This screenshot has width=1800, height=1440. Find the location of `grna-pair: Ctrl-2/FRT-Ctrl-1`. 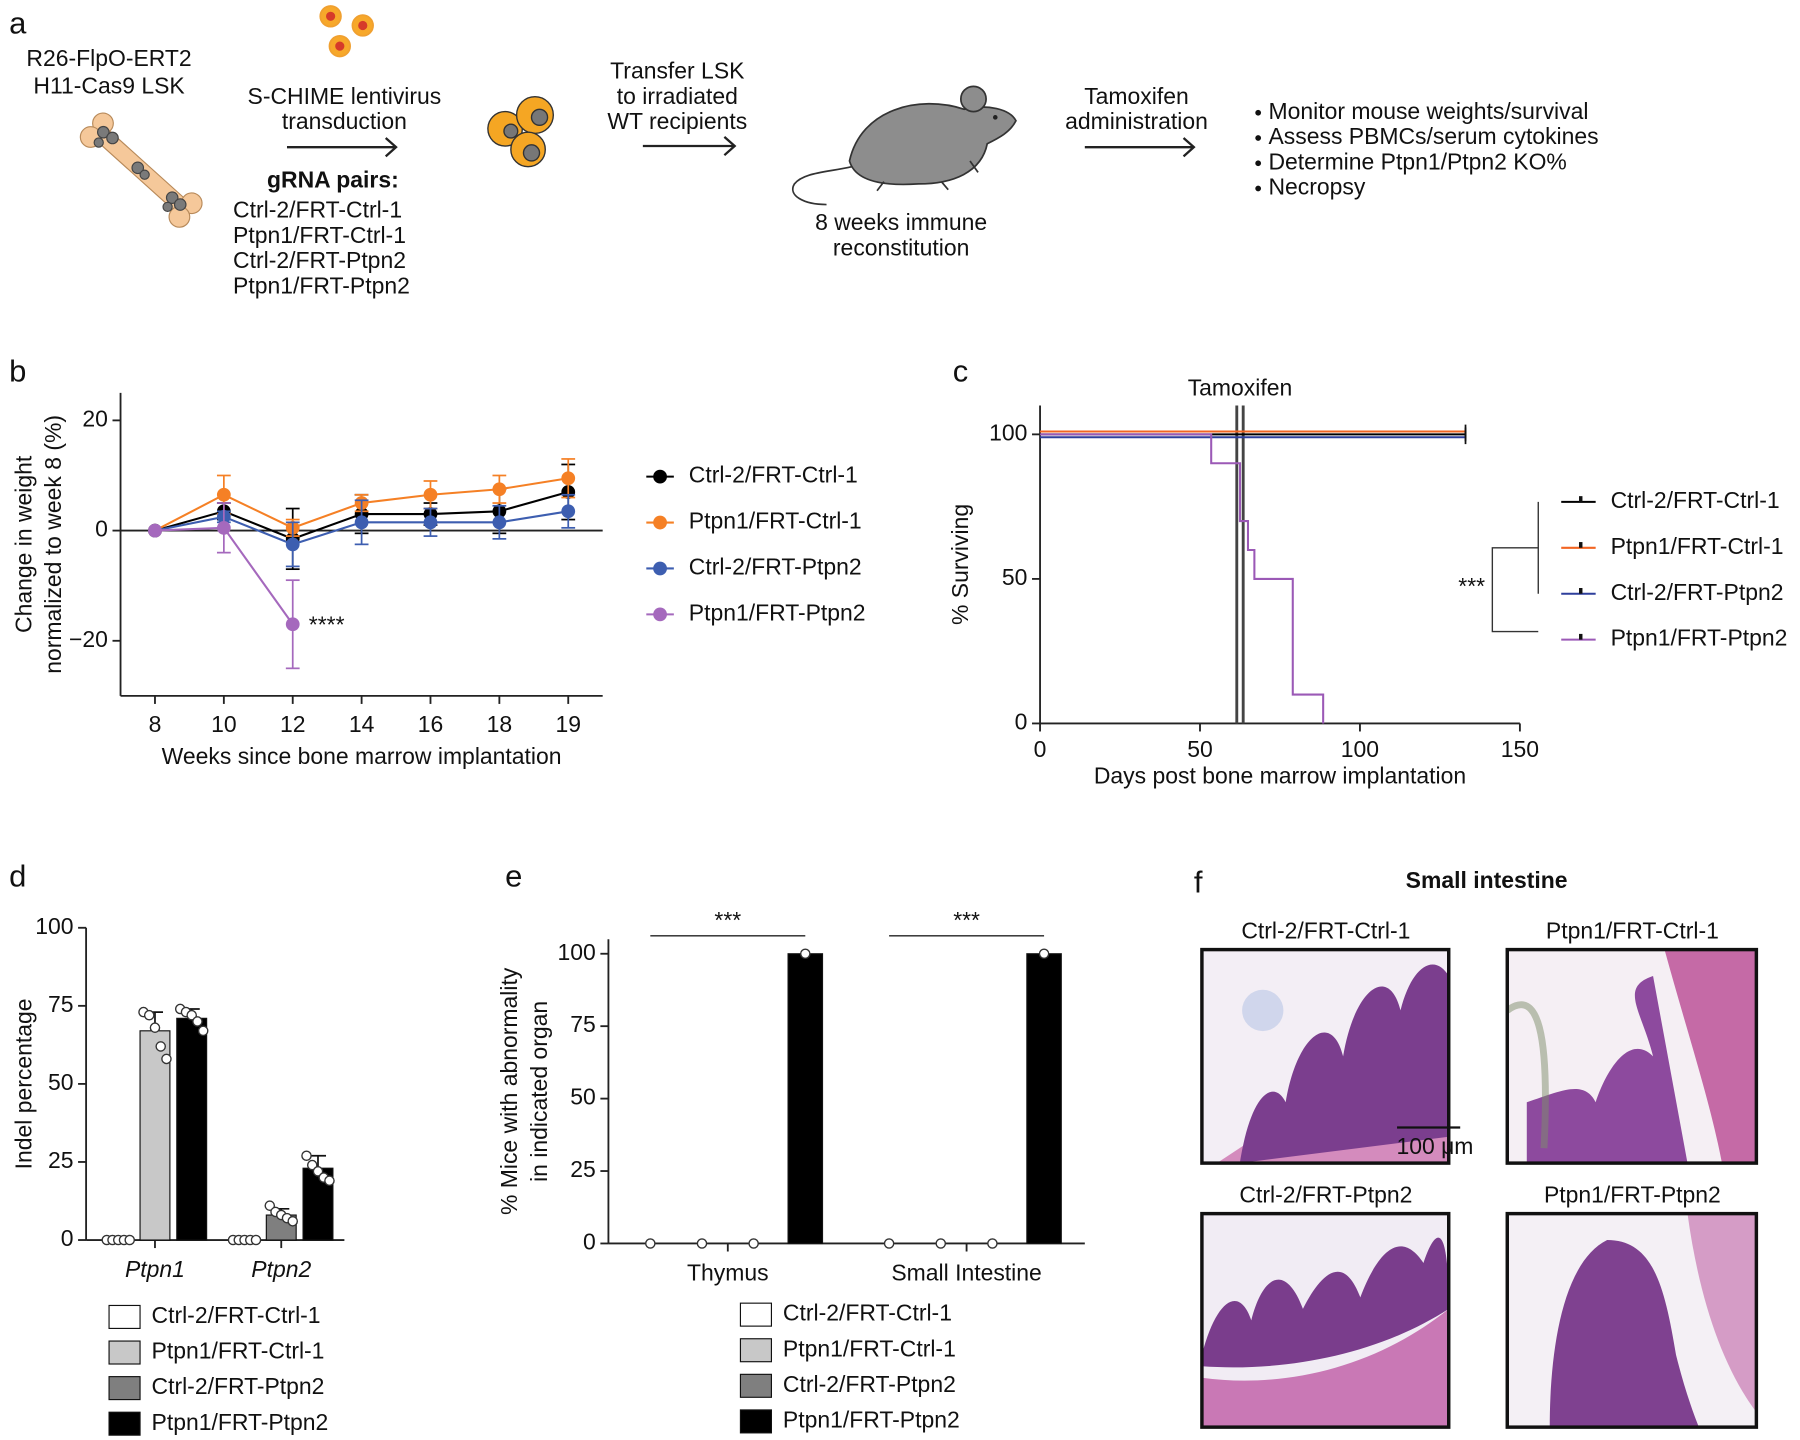

grna-pair: Ctrl-2/FRT-Ctrl-1 is located at coordinates (317, 210).